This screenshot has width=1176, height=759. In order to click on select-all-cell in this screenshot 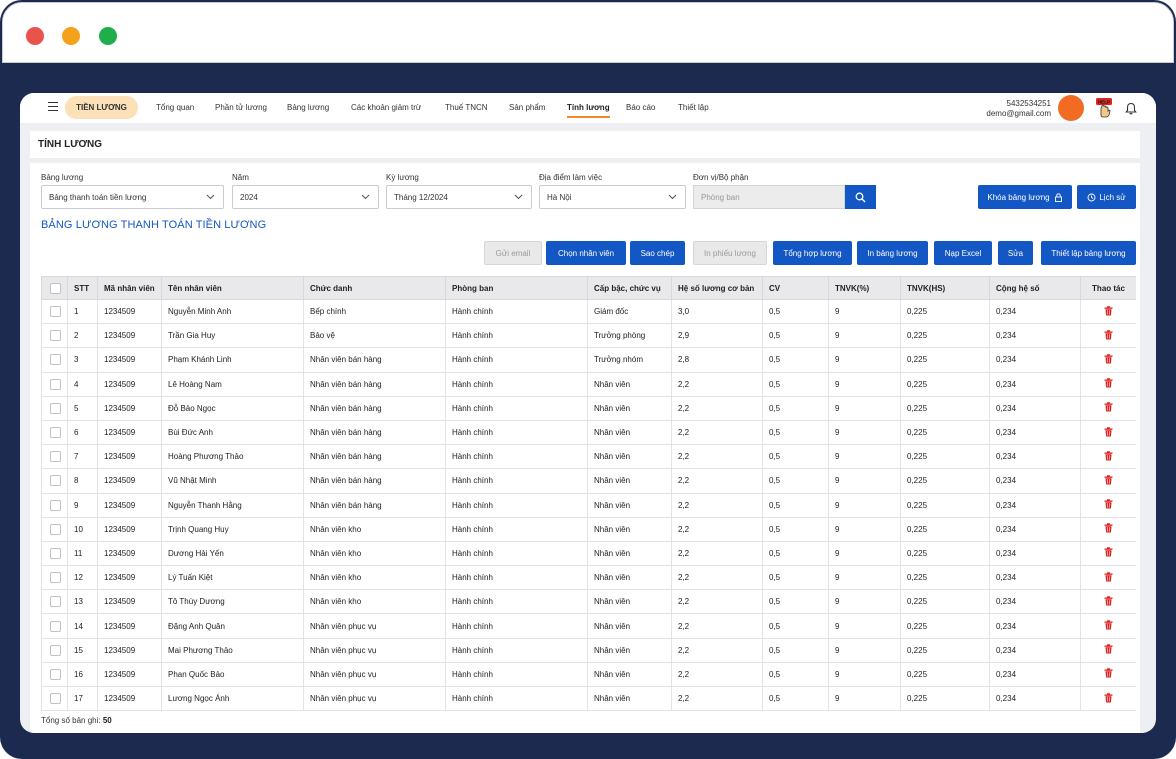, I will do `click(54, 288)`.